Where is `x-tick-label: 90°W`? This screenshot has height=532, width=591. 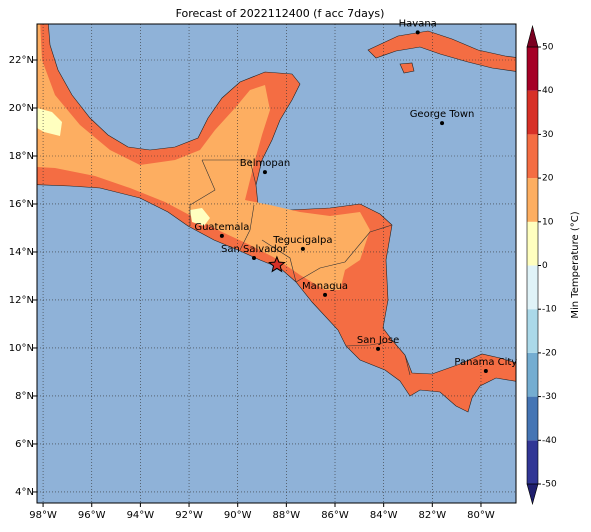
x-tick-label: 90°W is located at coordinates (238, 515).